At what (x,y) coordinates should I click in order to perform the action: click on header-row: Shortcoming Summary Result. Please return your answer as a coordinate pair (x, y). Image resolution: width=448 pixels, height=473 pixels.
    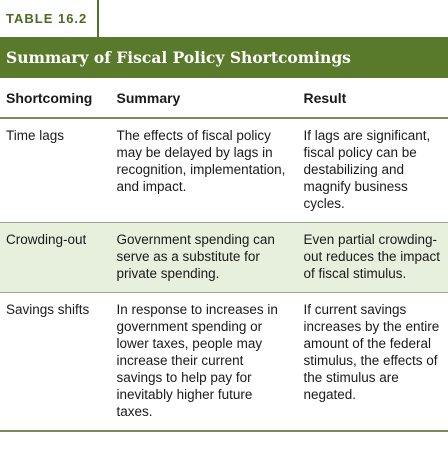
    Looking at the image, I should click on (224, 98).